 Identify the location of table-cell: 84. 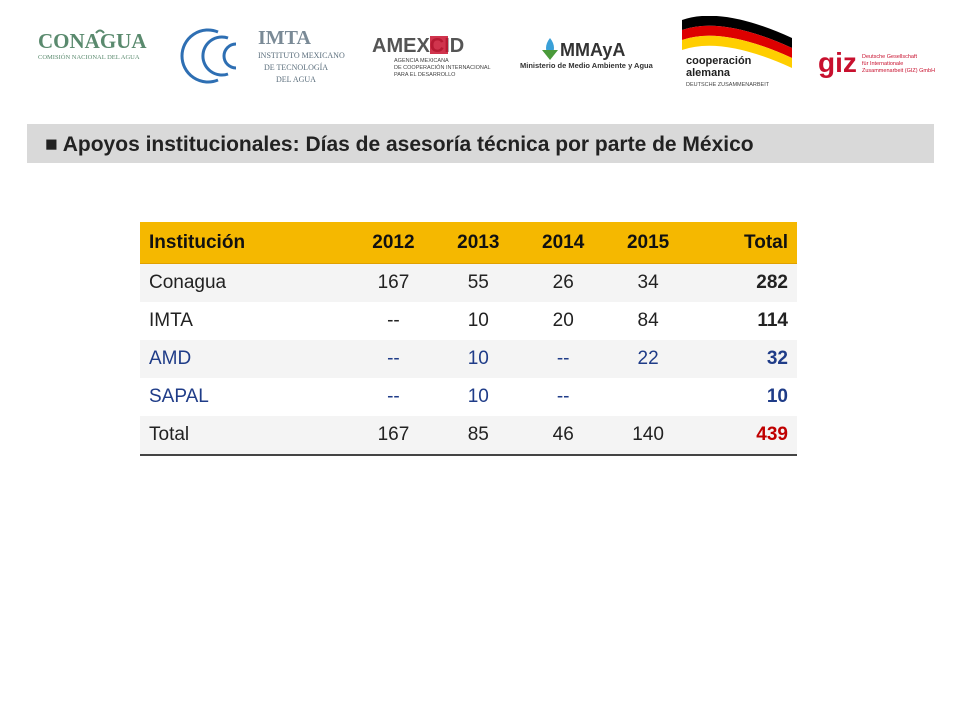
(648, 320).